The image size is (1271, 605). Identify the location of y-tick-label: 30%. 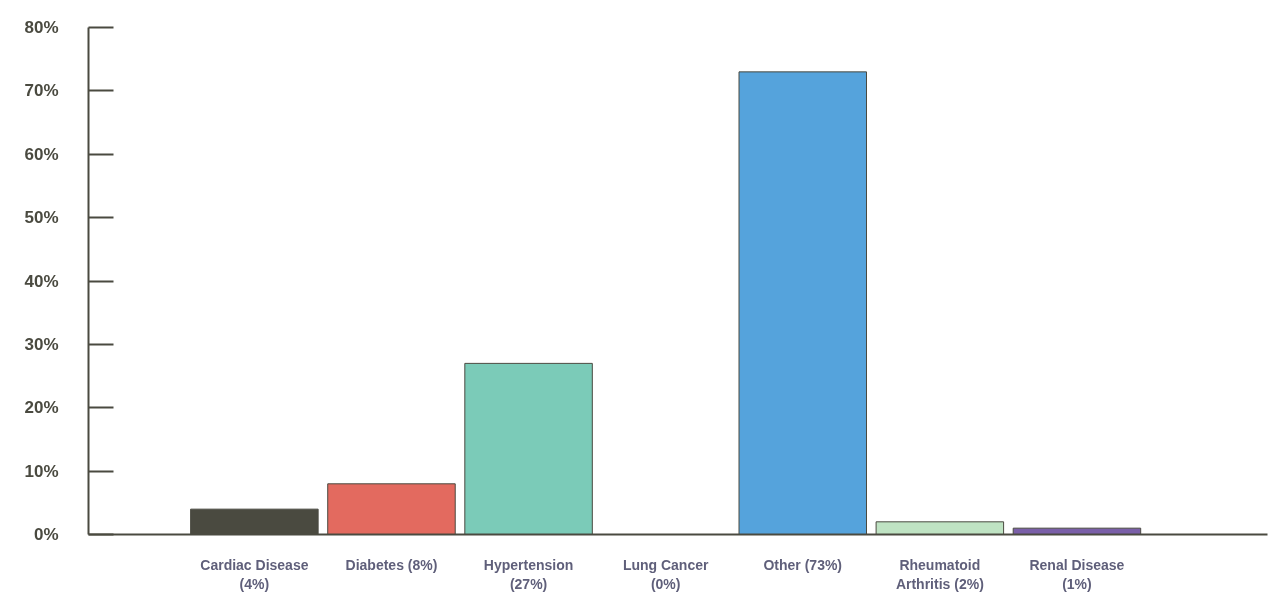
(41, 344).